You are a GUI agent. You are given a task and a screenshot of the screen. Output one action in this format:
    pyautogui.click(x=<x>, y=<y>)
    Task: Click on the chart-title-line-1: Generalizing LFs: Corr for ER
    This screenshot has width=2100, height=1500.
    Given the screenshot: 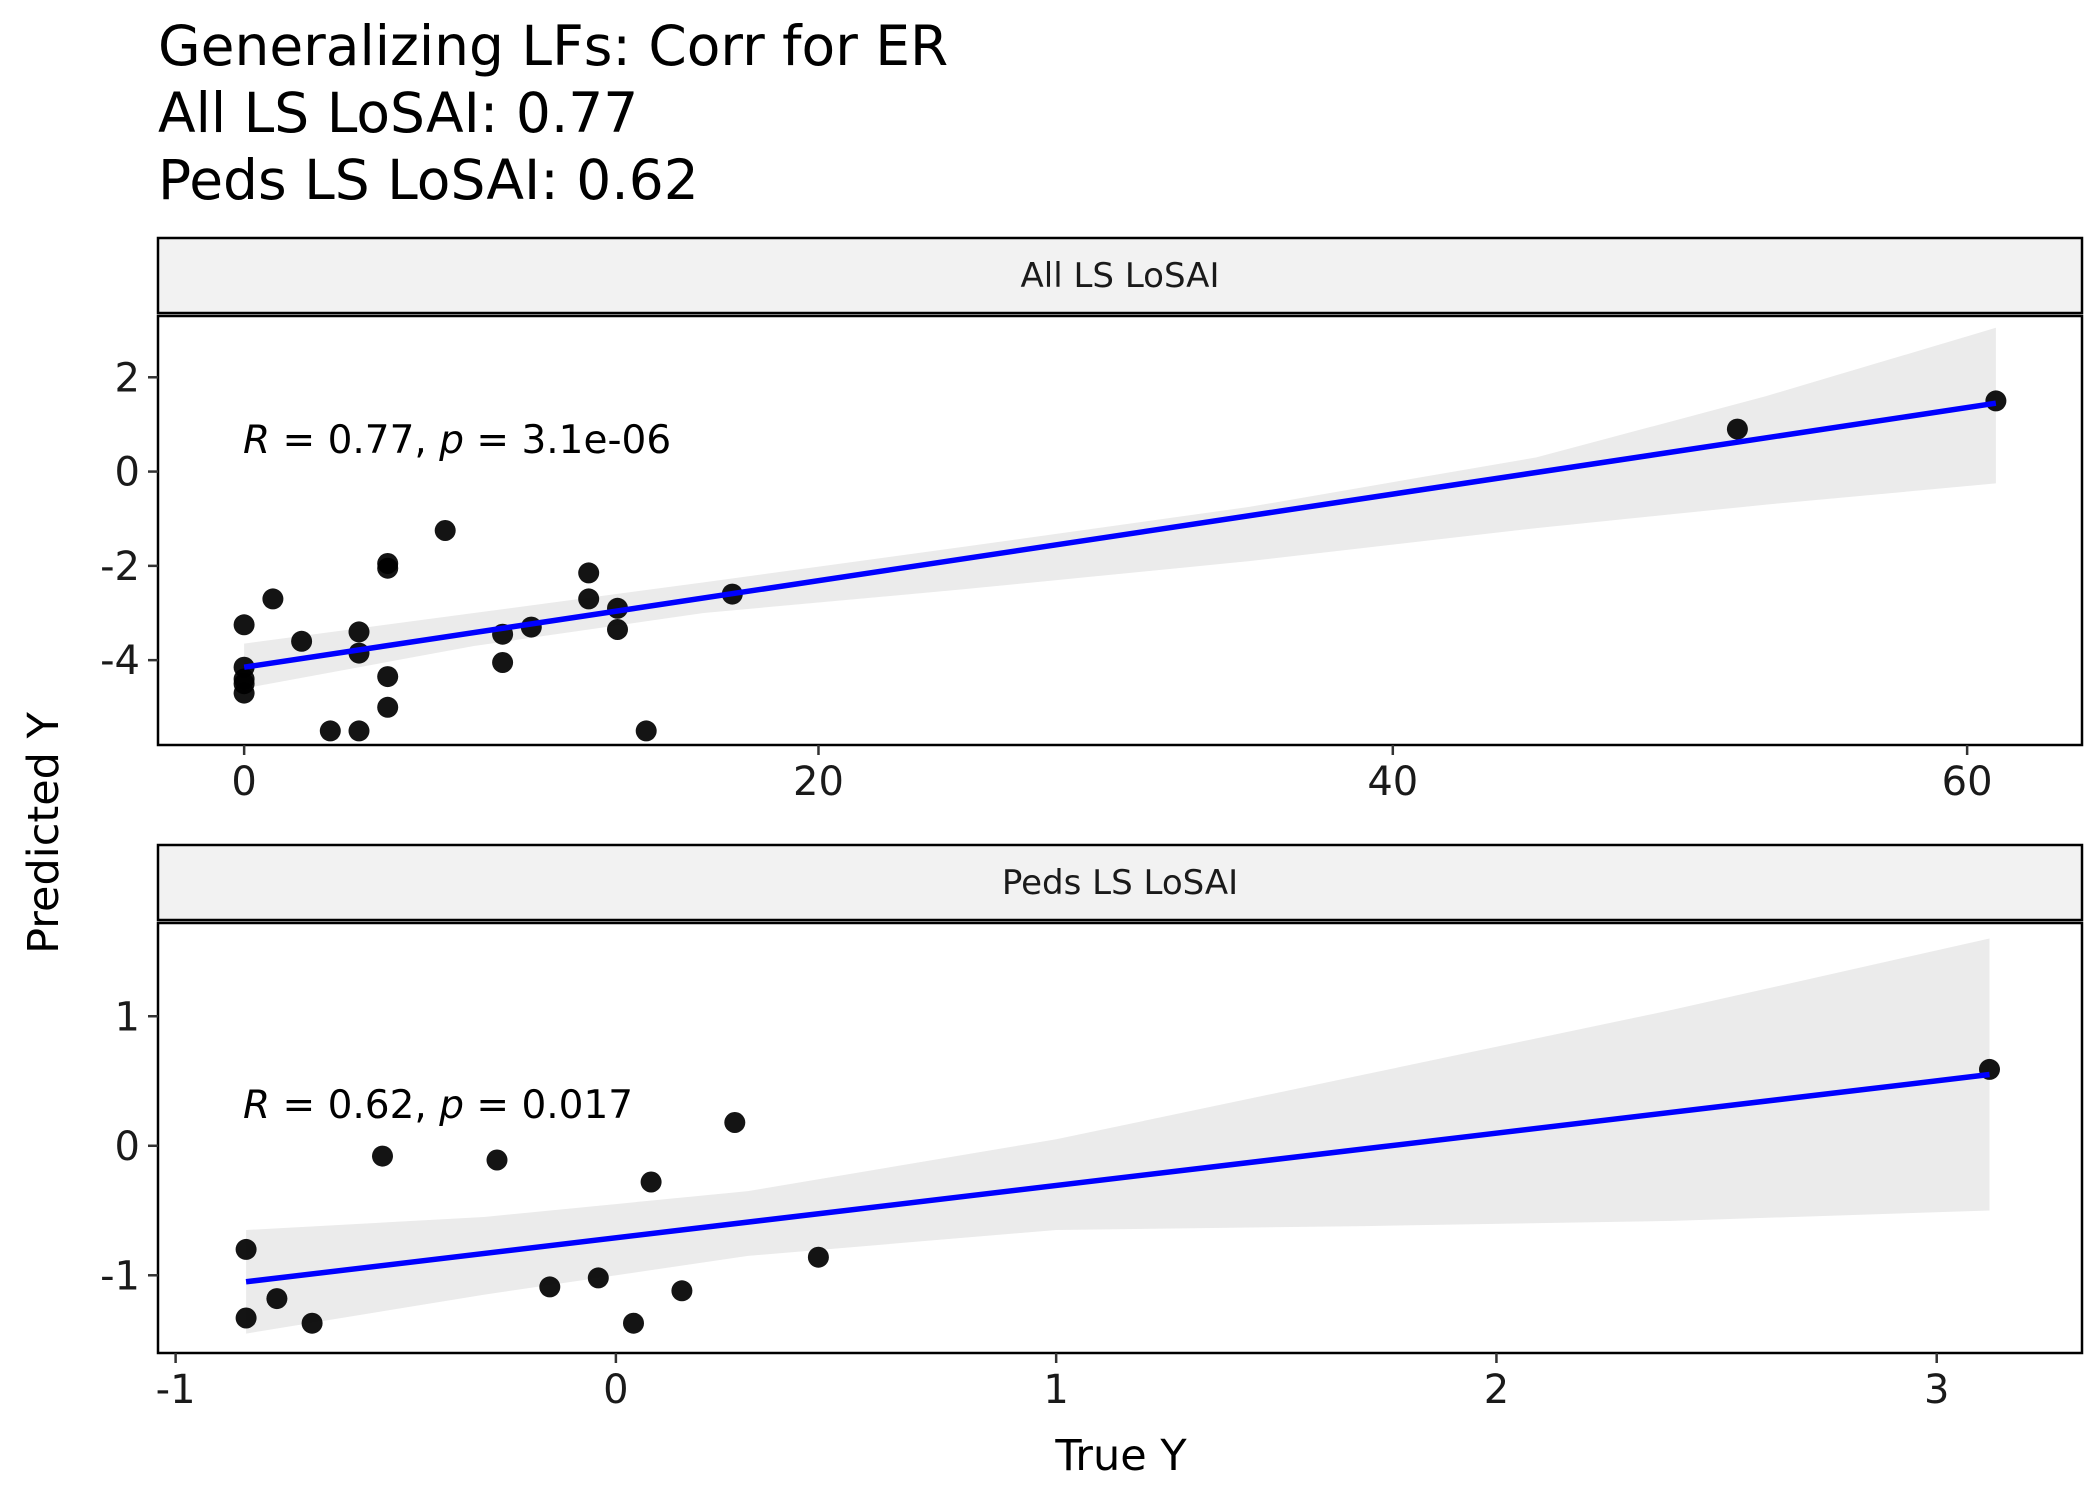 What is the action you would take?
    pyautogui.click(x=553, y=46)
    